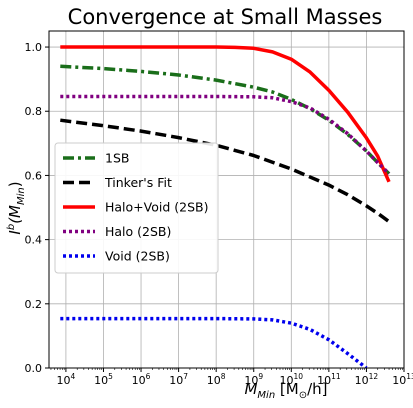 The height and width of the screenshot is (408, 413). What do you see at coordinates (34, 47) in the screenshot?
I see `y-tick-label: 1.0` at bounding box center [34, 47].